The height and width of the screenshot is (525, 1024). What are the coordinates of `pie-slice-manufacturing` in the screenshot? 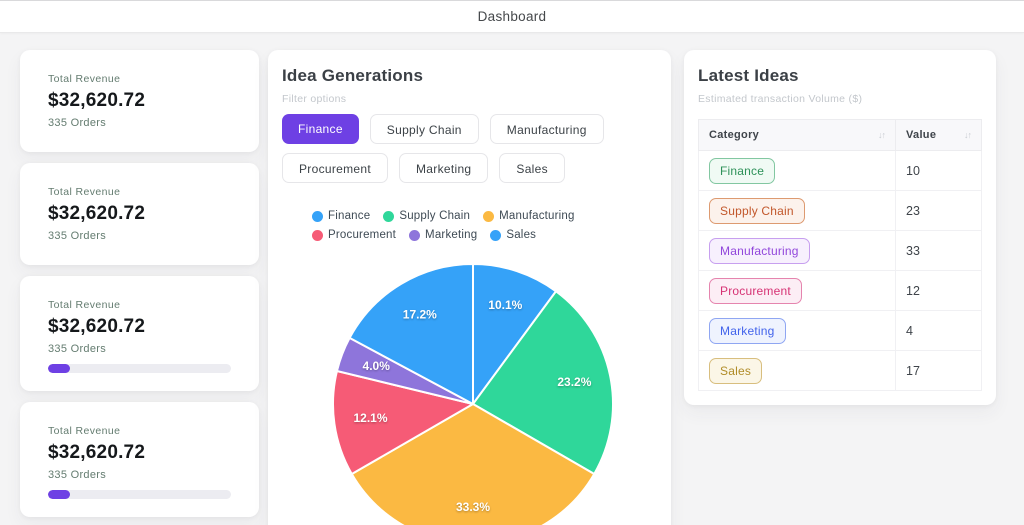 It's located at (473, 464).